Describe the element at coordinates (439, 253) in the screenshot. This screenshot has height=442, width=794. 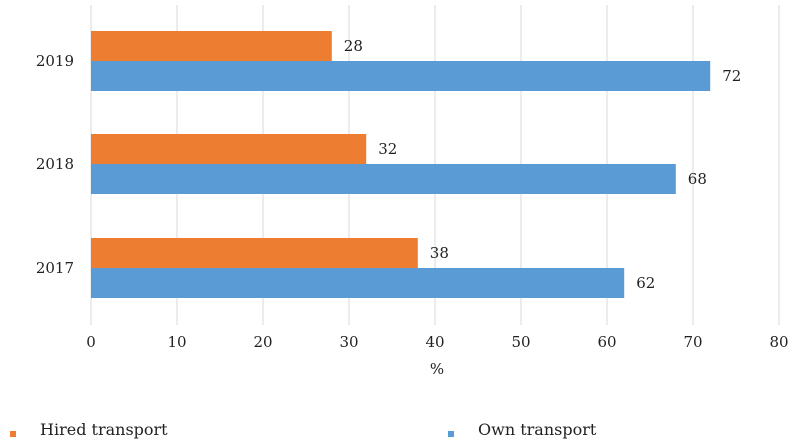
I see `data-label: 38` at that location.